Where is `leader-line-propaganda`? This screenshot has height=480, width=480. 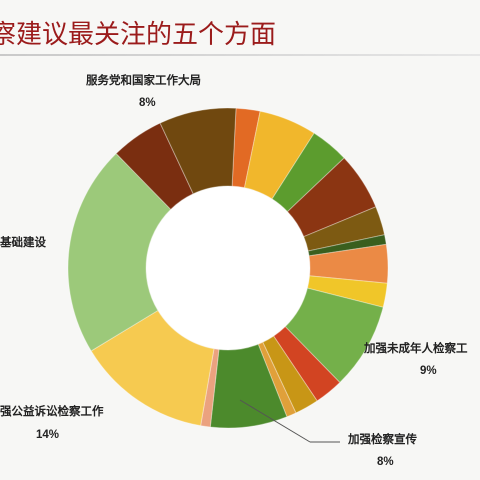 leader-line-propaganda is located at coordinates (275, 421).